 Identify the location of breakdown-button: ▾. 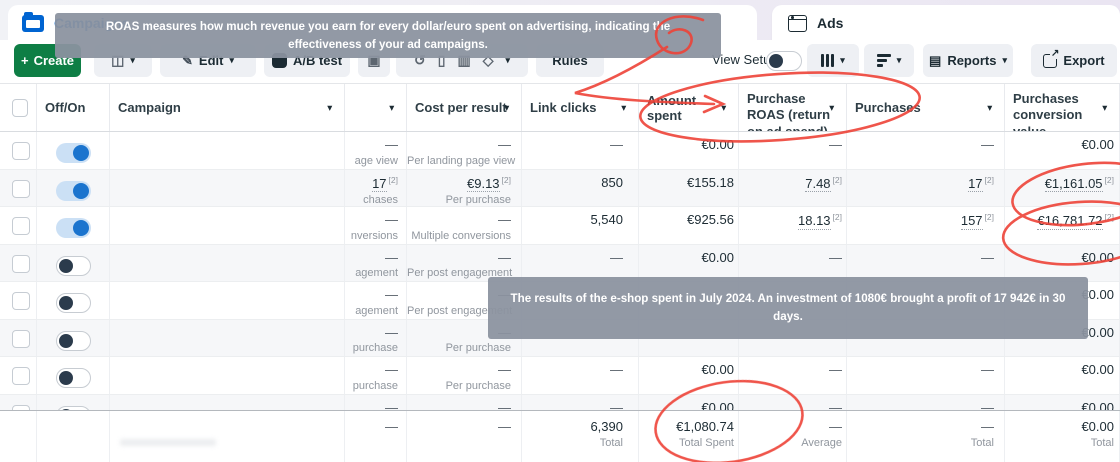
(889, 60).